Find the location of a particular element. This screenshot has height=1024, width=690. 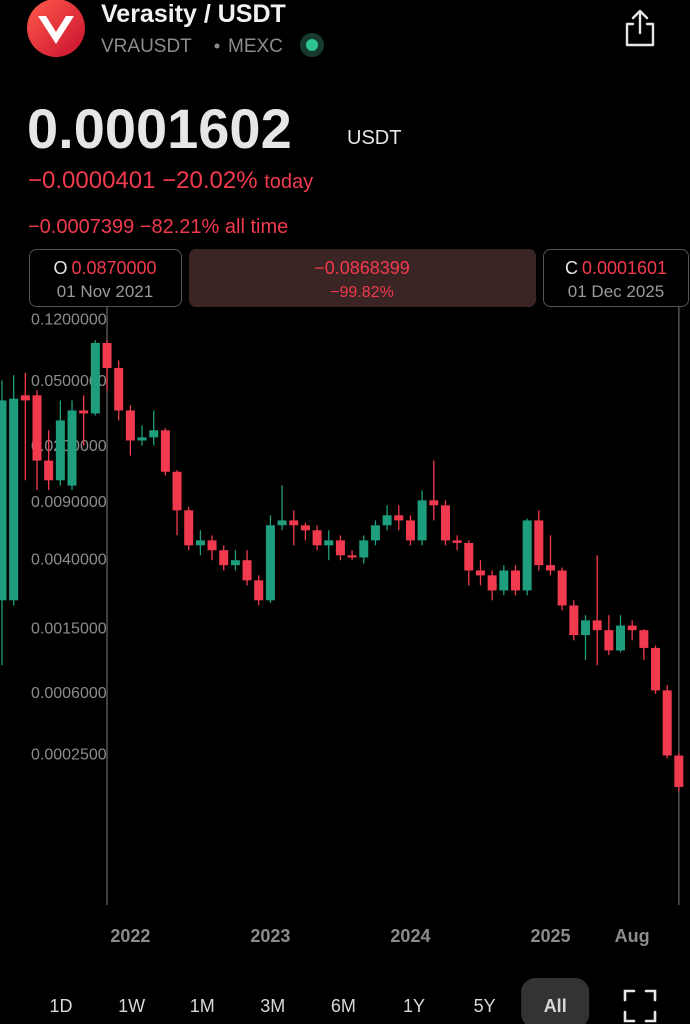

close-box is located at coordinates (616, 278).